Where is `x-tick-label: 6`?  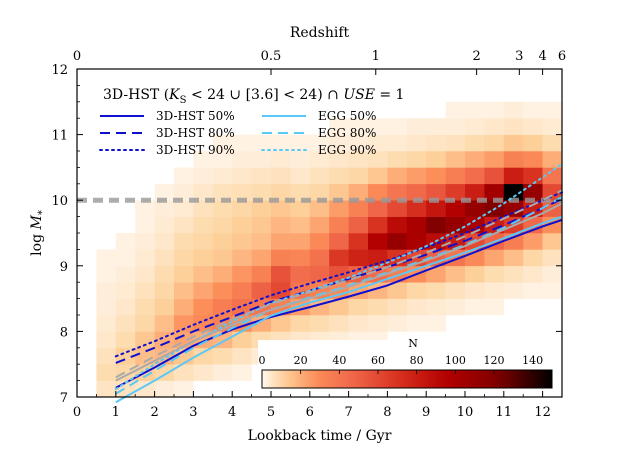 x-tick-label: 6 is located at coordinates (310, 412).